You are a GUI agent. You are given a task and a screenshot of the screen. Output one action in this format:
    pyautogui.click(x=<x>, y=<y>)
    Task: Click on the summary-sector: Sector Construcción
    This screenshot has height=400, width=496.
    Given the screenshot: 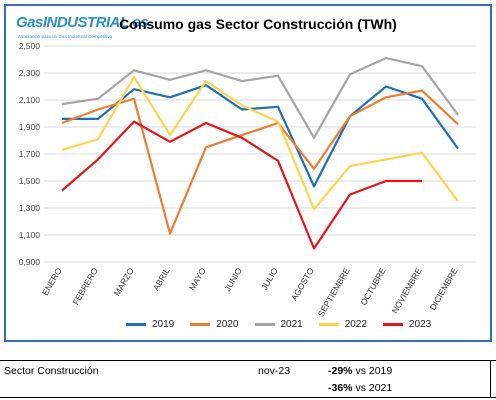 What is the action you would take?
    pyautogui.click(x=51, y=371)
    